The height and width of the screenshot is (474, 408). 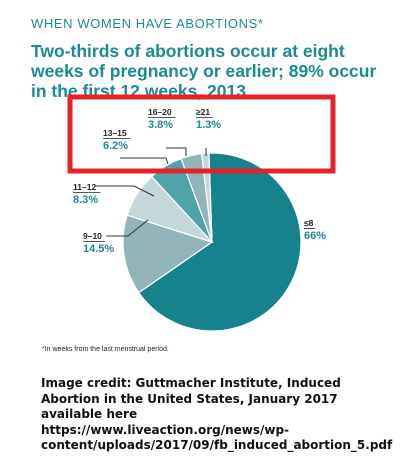 What do you see at coordinates (115, 133) in the screenshot?
I see `category-label: 13–15` at bounding box center [115, 133].